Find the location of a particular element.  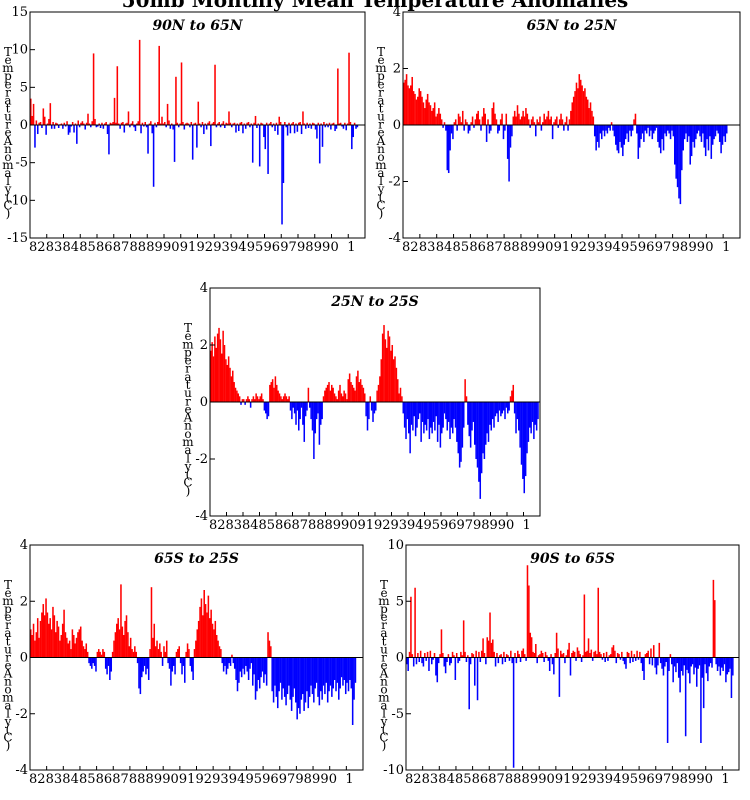

y-tick-label: 0 is located at coordinates (24, 658).